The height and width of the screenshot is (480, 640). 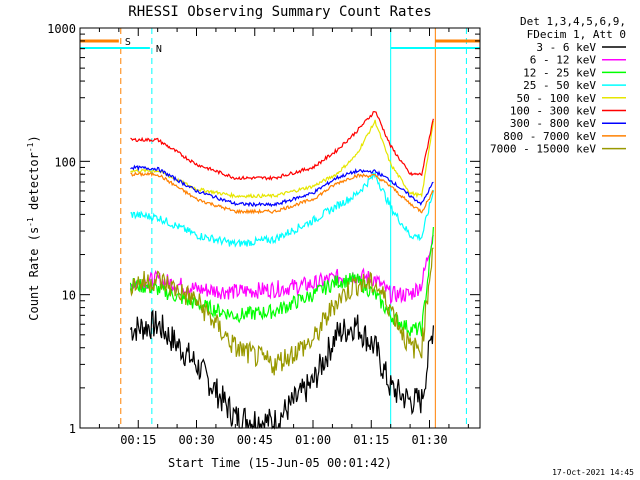 I want to click on legend-item-label-6: 300 - 800 keV, so click(x=553, y=123).